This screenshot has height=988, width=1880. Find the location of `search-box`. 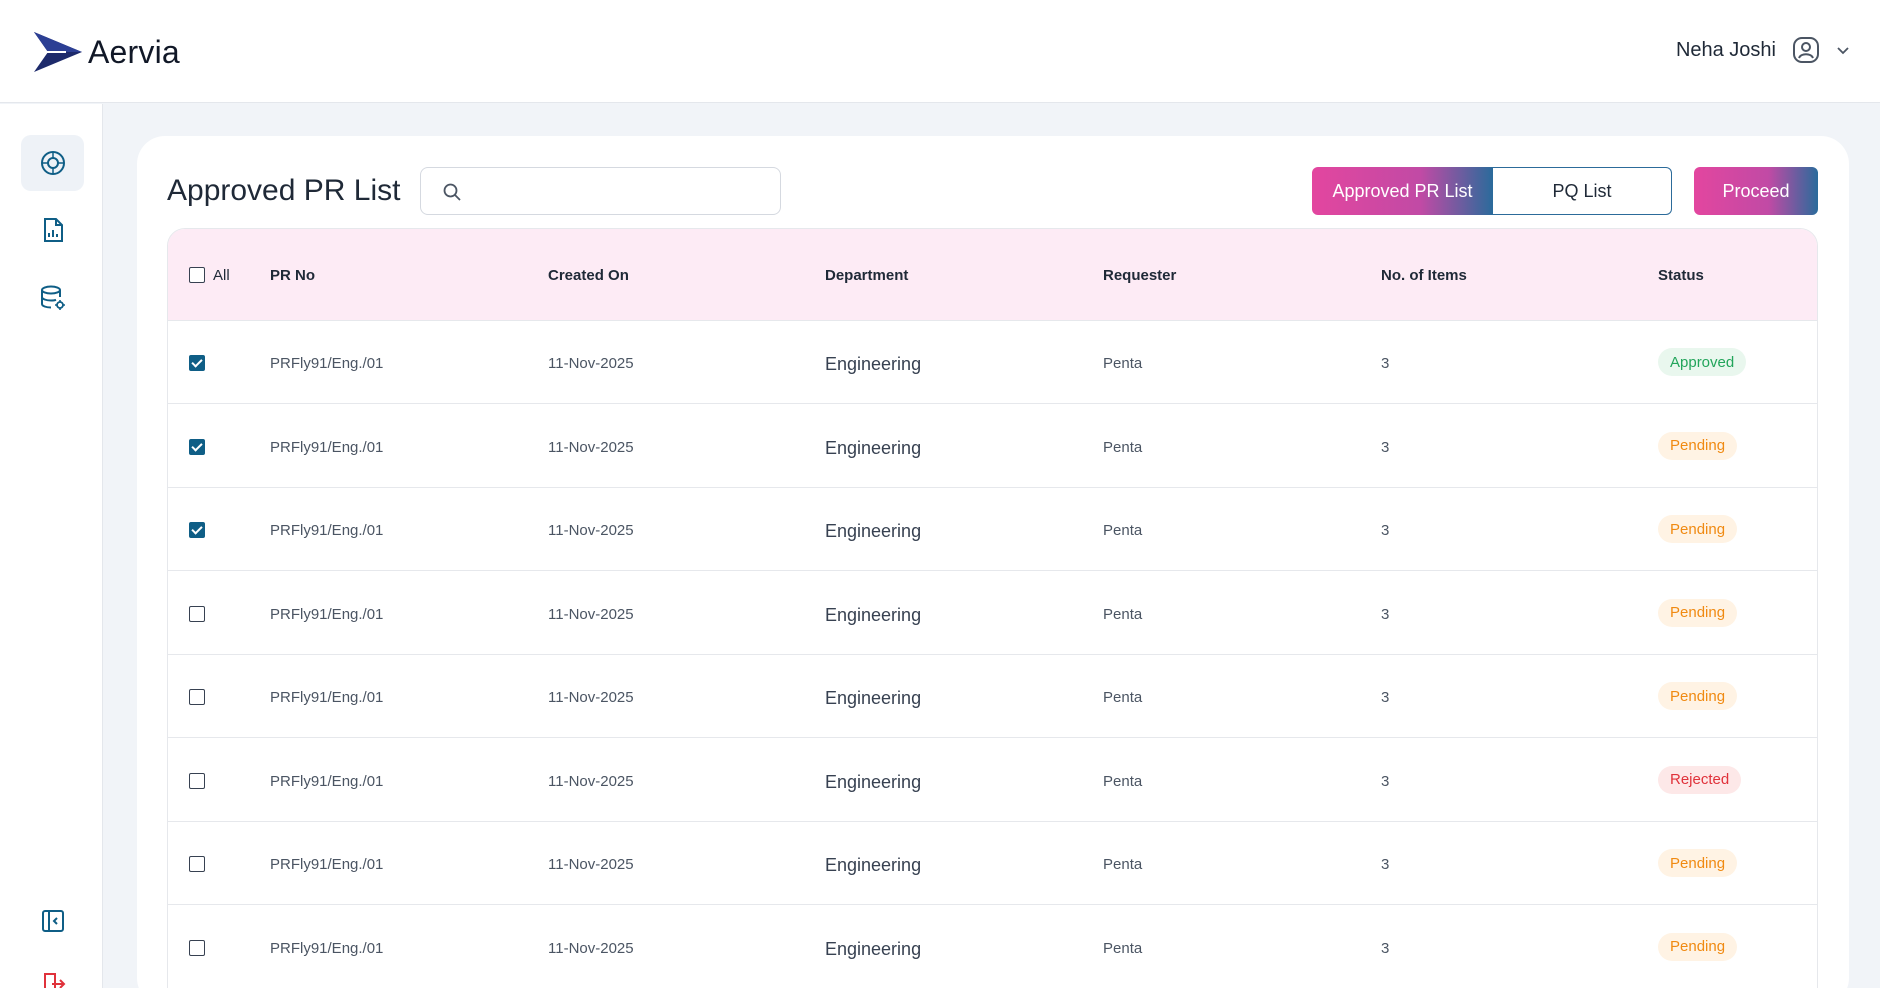

search-box is located at coordinates (600, 191).